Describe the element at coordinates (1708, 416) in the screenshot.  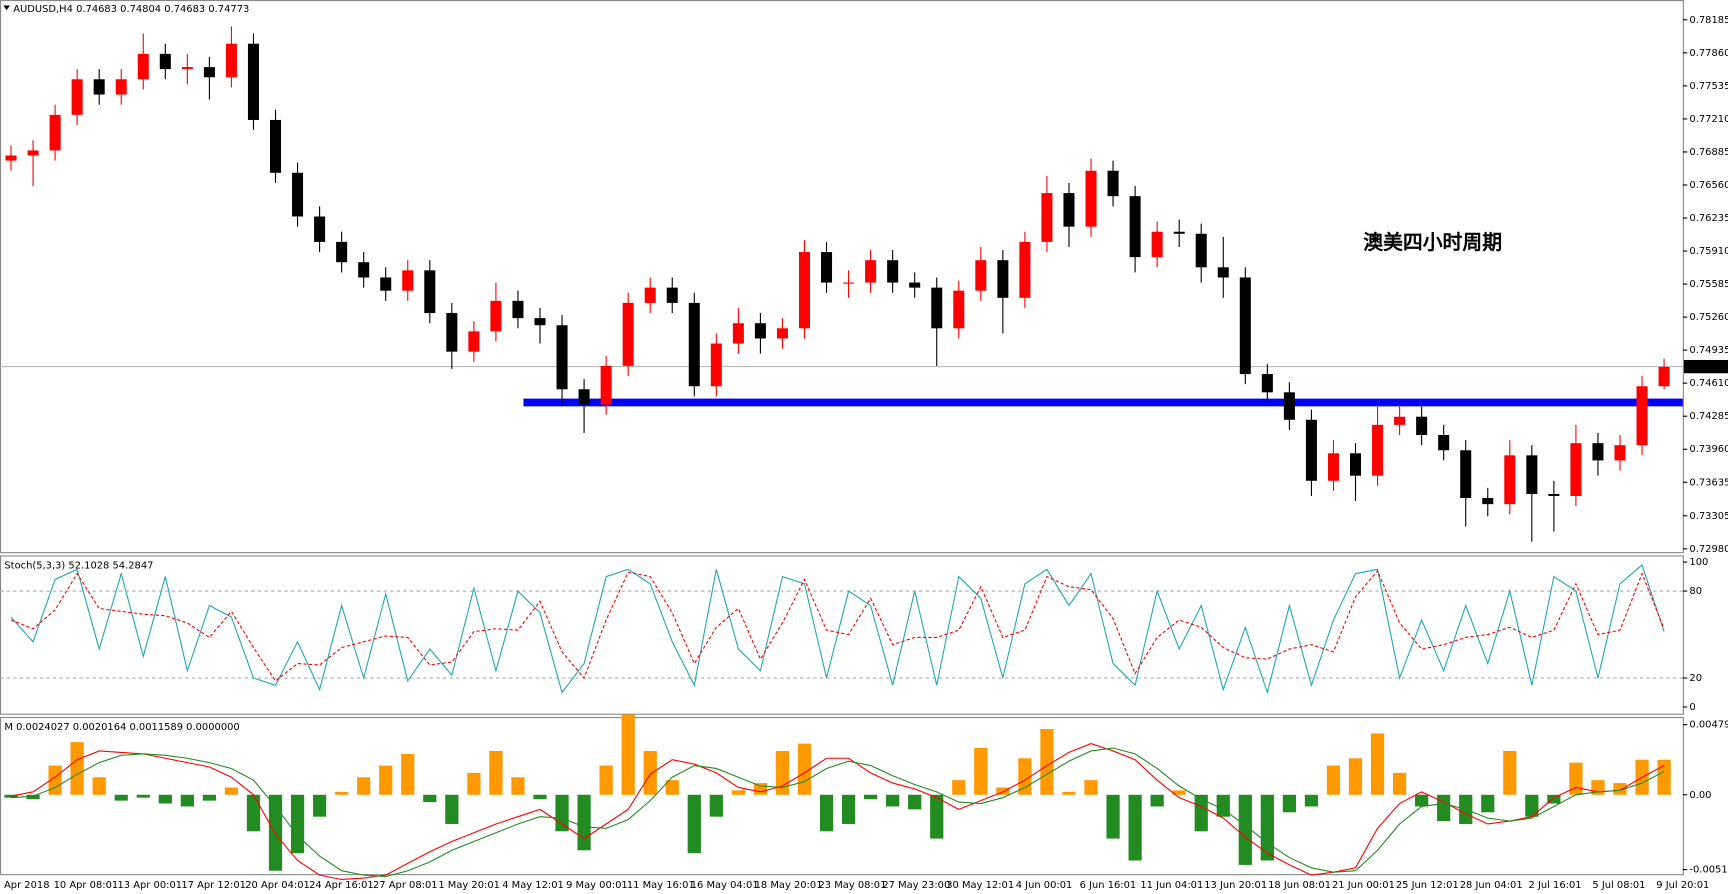
I see `y-tick-label: 0.74285` at that location.